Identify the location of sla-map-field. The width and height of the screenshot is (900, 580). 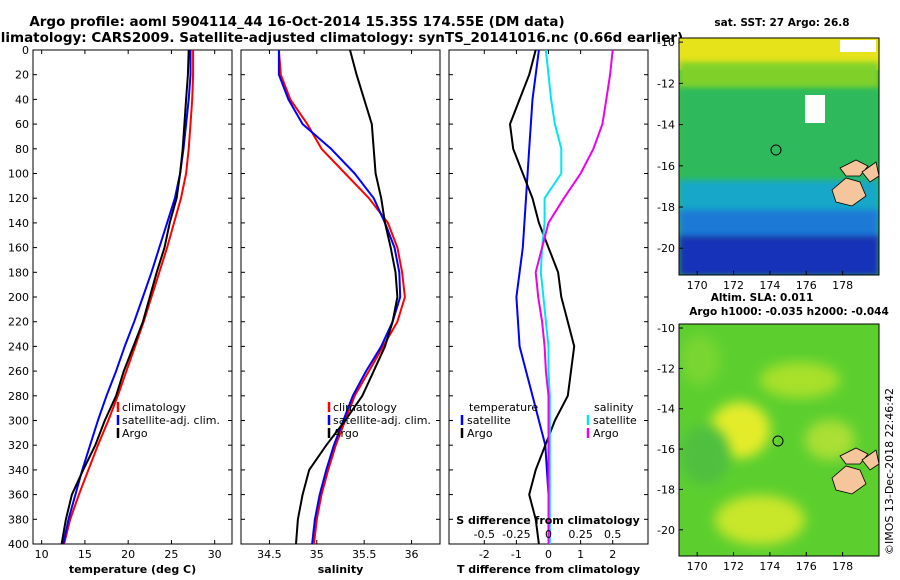
(779, 440).